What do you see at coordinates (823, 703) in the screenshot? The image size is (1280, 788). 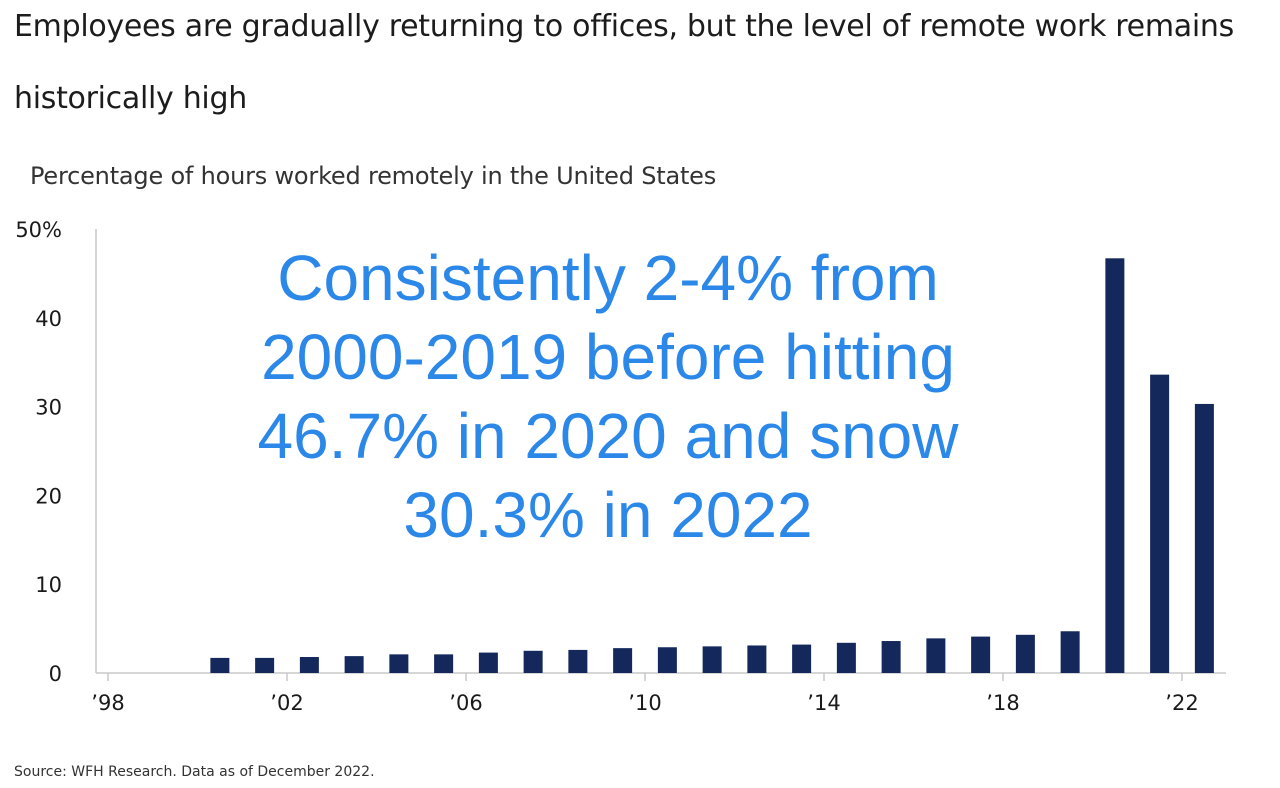 I see `x-tick-label: ’14` at bounding box center [823, 703].